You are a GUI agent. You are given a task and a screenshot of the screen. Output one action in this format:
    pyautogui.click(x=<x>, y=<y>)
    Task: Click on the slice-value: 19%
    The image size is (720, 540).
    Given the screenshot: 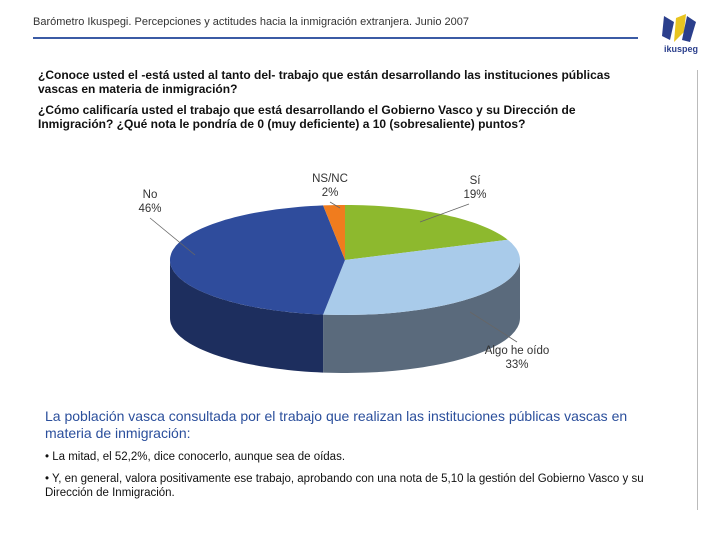 What is the action you would take?
    pyautogui.click(x=474, y=195)
    